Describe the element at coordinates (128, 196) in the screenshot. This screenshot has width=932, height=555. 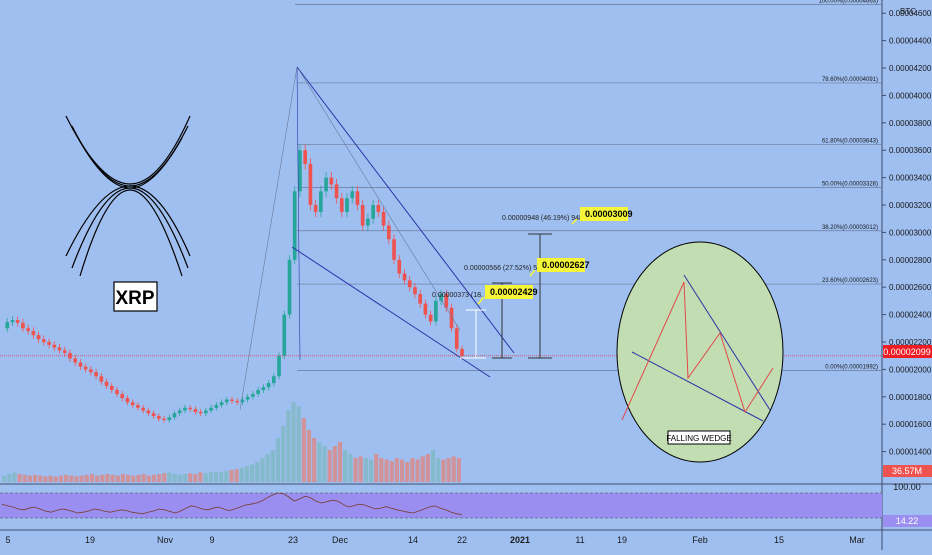
I see `xrp-curves-graphic` at that location.